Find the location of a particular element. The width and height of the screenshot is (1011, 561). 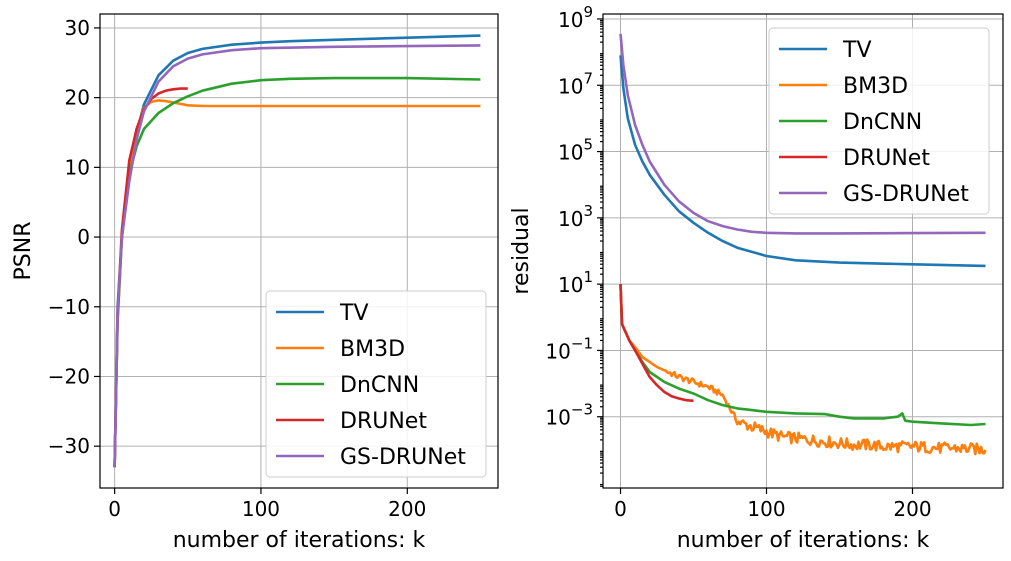

y-axis-label: residual is located at coordinates (521, 250).